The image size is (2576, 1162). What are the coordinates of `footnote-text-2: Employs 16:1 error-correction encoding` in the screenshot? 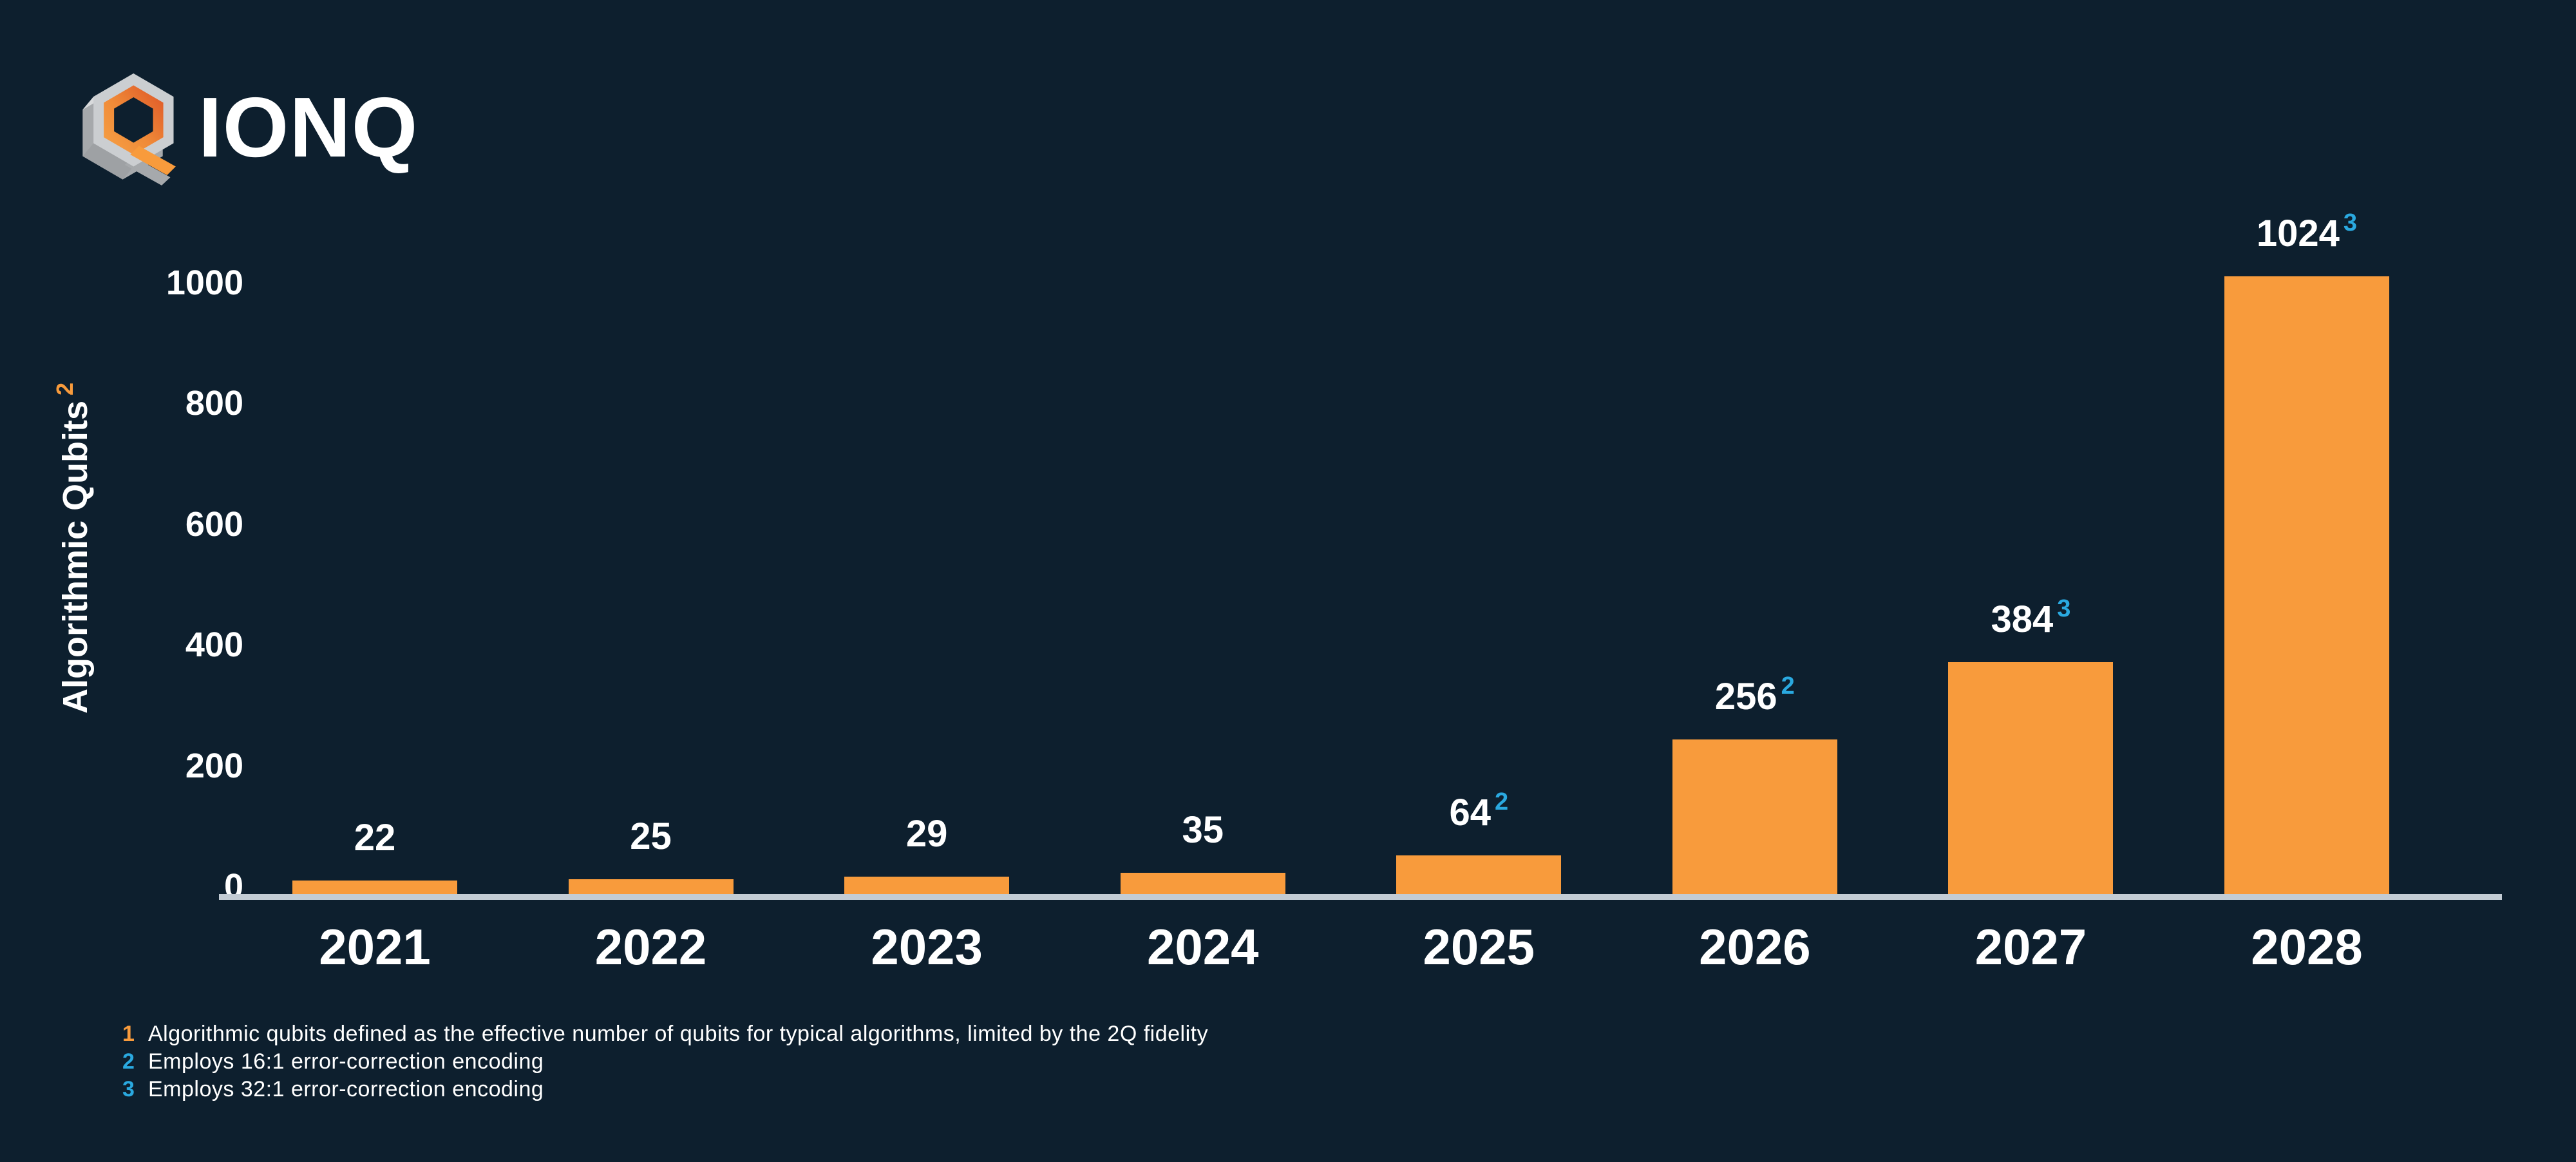 It's located at (346, 1061).